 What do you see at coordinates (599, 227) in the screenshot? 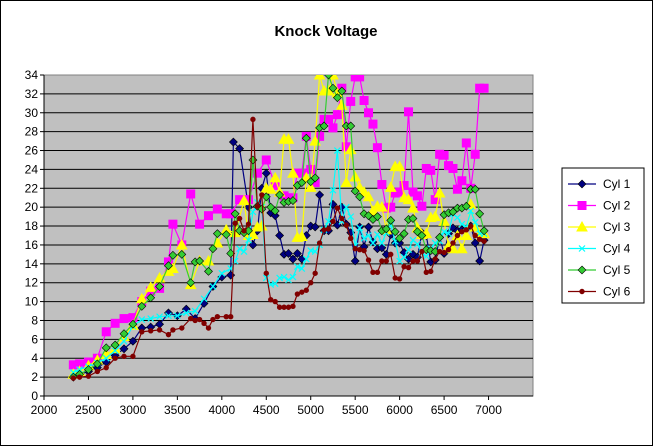
I see `legend-item: Cyl 3` at bounding box center [599, 227].